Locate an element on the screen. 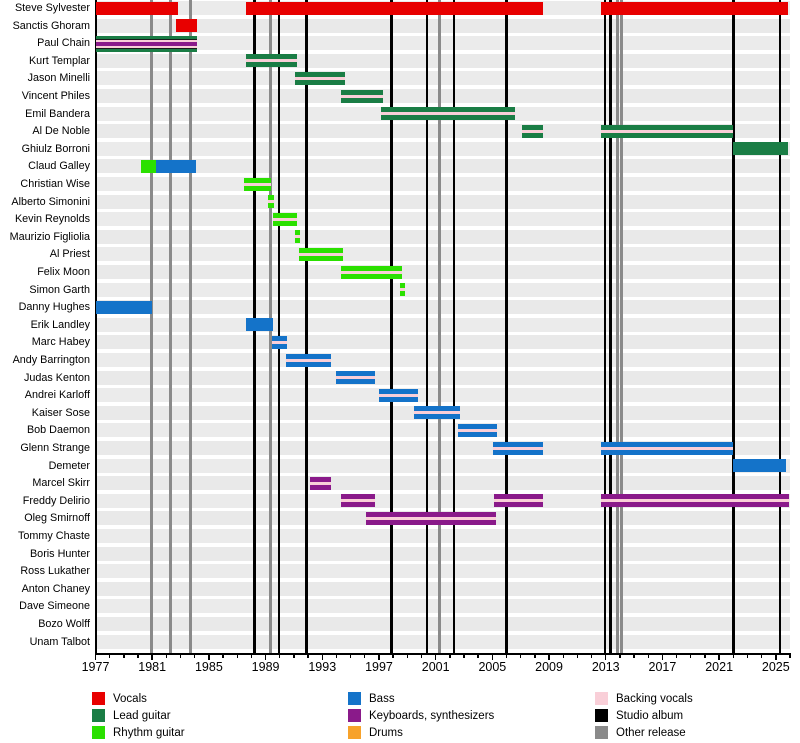 The height and width of the screenshot is (743, 800). member-row-label: Ghiulz Borroni is located at coordinates (55, 148).